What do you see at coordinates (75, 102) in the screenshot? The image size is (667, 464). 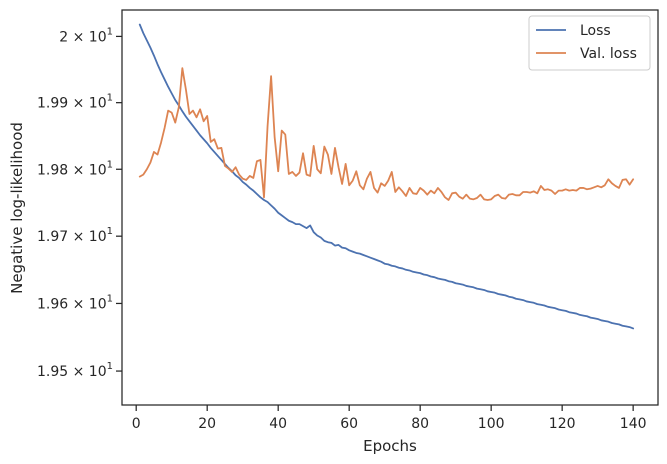 I see `y-tick-label: 1.99 × 10¹` at bounding box center [75, 102].